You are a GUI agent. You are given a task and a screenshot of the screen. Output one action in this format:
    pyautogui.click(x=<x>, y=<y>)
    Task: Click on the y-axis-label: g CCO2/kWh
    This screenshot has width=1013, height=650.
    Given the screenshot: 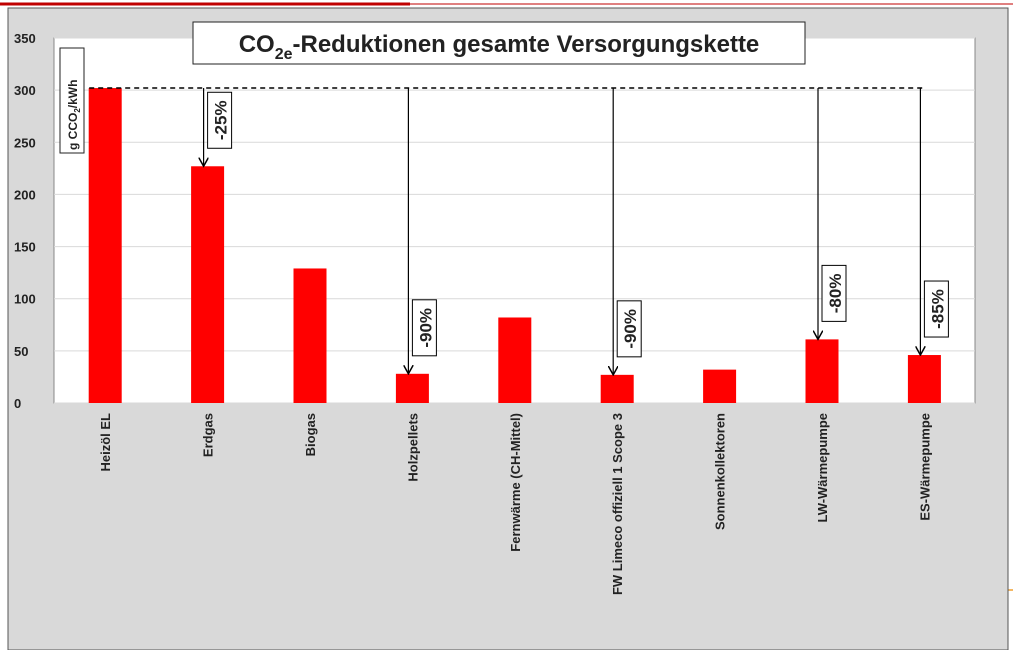 What is the action you would take?
    pyautogui.click(x=74, y=115)
    